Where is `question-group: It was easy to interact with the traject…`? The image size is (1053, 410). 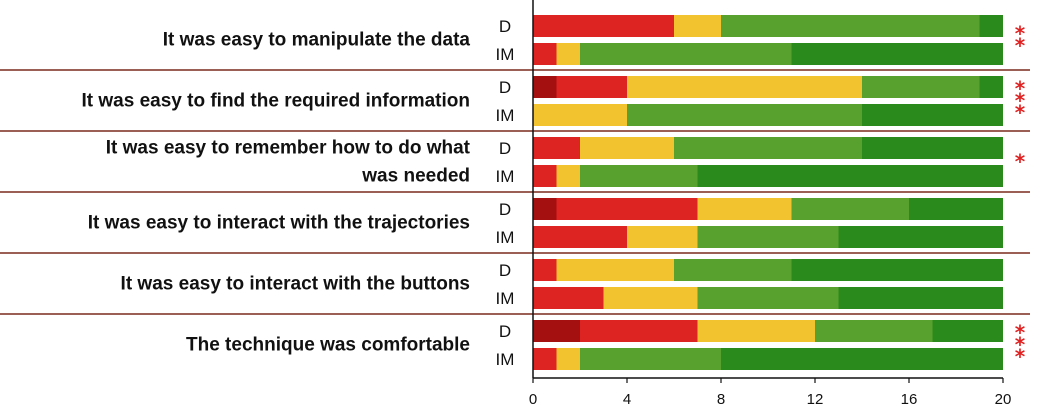 question-group: It was easy to interact with the traject… is located at coordinates (545, 223).